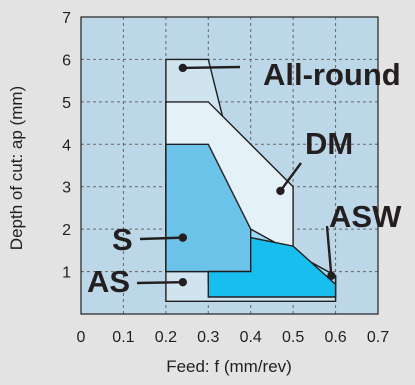 The height and width of the screenshot is (385, 415). Describe the element at coordinates (123, 337) in the screenshot. I see `x-tick-label: 0.1` at that location.